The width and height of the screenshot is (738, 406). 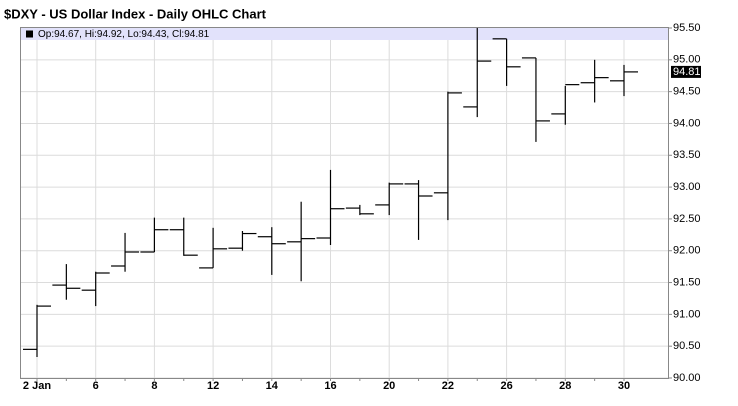 I want to click on y-tick-label: 91.50, so click(x=687, y=282).